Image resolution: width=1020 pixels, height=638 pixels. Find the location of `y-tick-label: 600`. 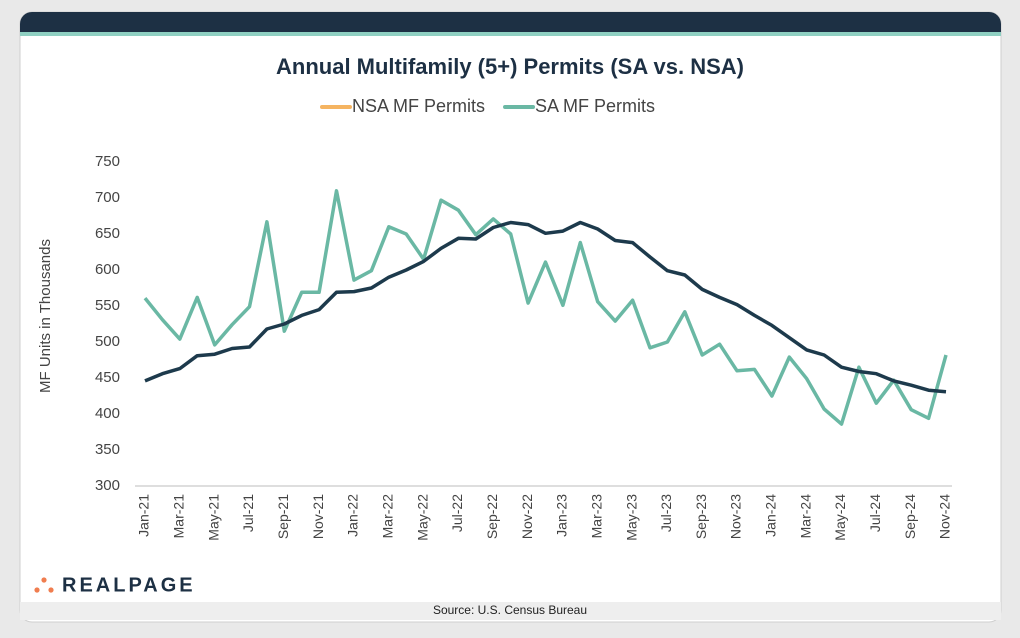

y-tick-label: 600 is located at coordinates (107, 269).